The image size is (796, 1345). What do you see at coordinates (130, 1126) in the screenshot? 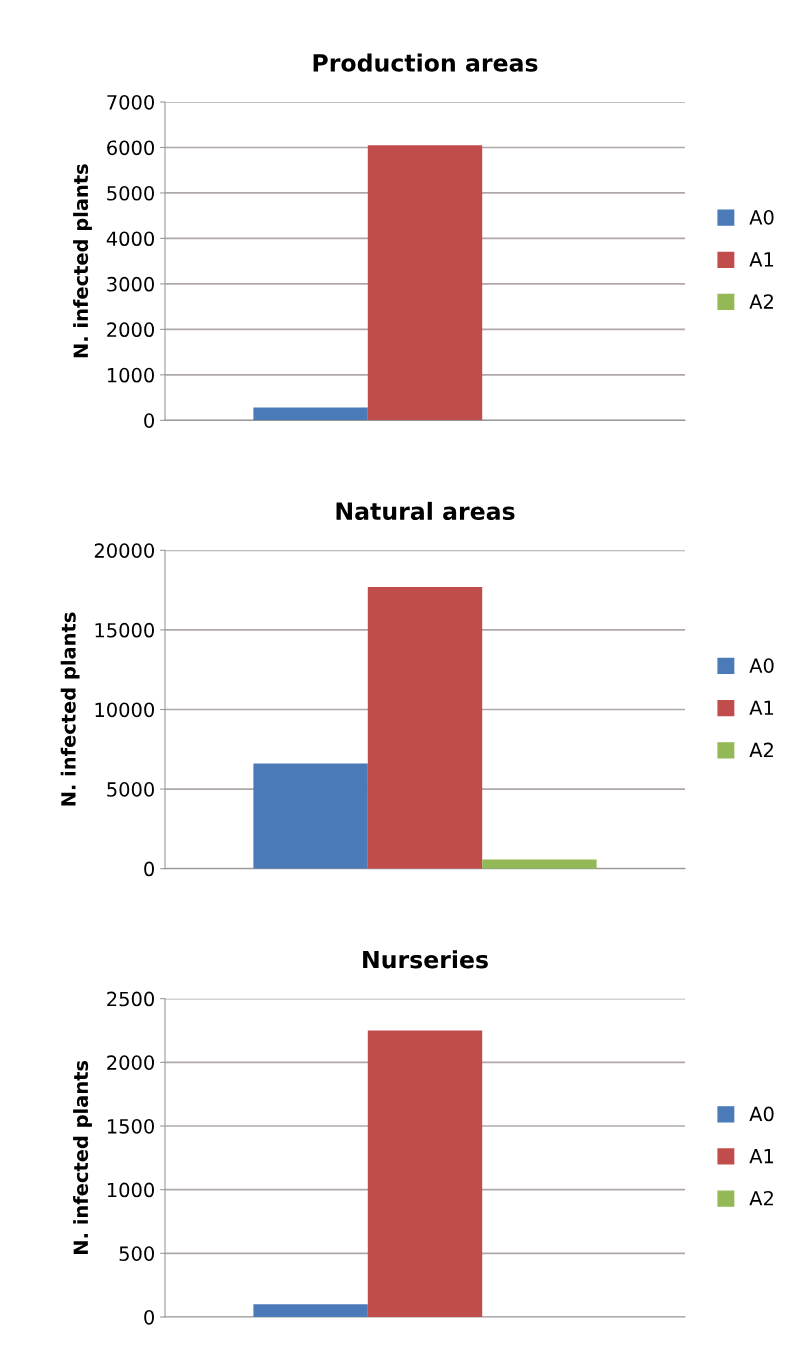
I see `y-tick-label: 1500` at bounding box center [130, 1126].